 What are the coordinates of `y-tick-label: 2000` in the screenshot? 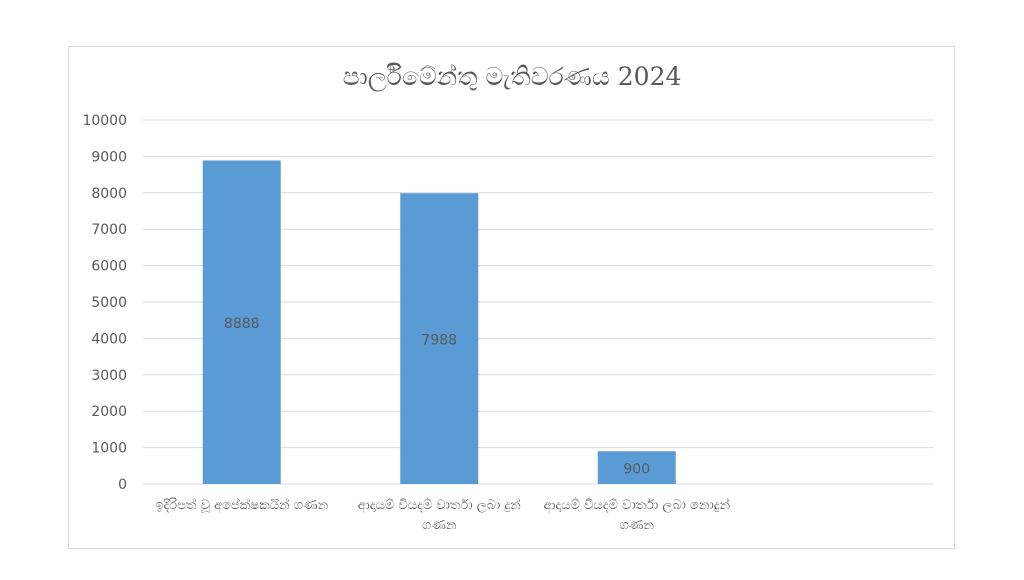 It's located at (109, 412).